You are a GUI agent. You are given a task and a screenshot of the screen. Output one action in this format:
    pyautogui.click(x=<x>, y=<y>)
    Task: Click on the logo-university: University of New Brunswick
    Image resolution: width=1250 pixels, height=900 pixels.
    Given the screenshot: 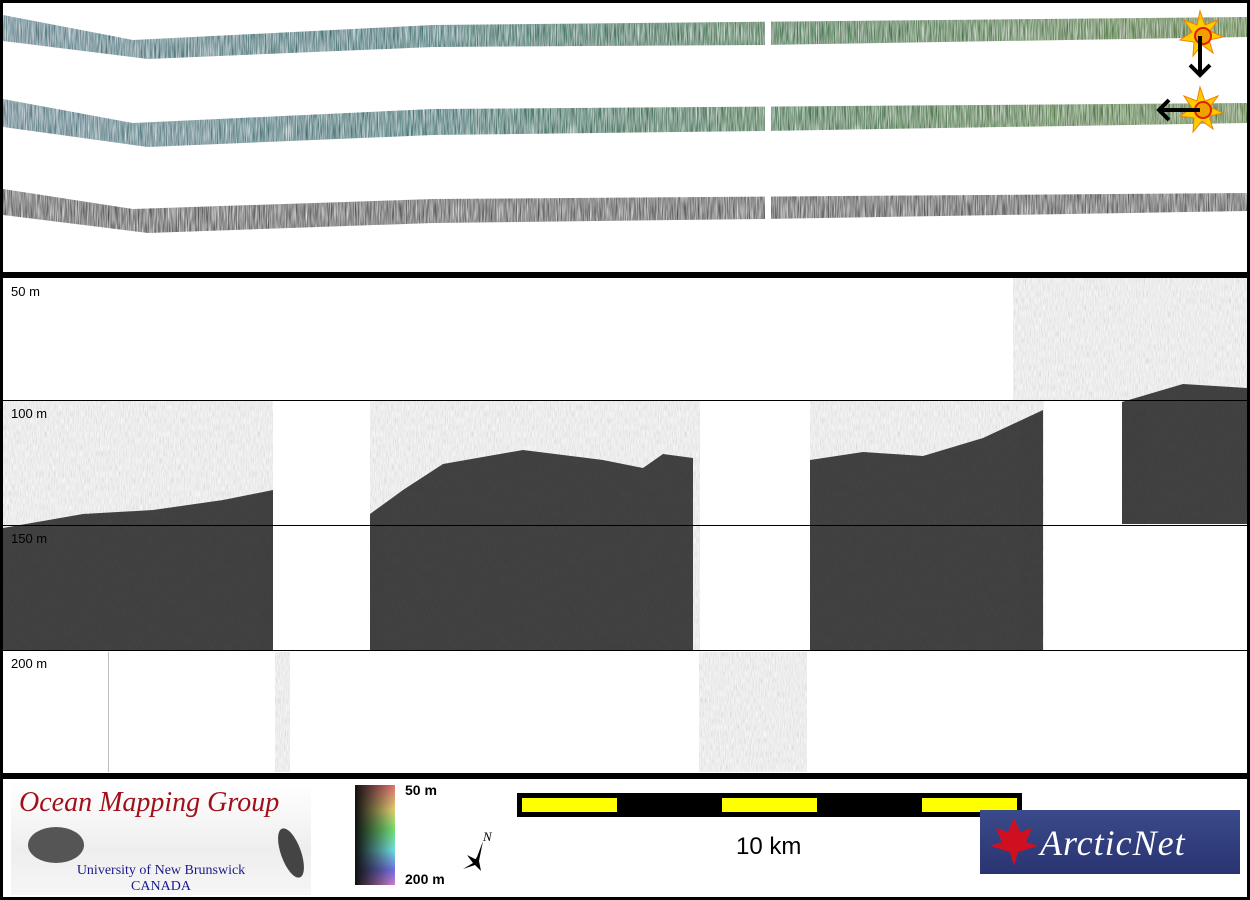 What is the action you would take?
    pyautogui.click(x=161, y=870)
    